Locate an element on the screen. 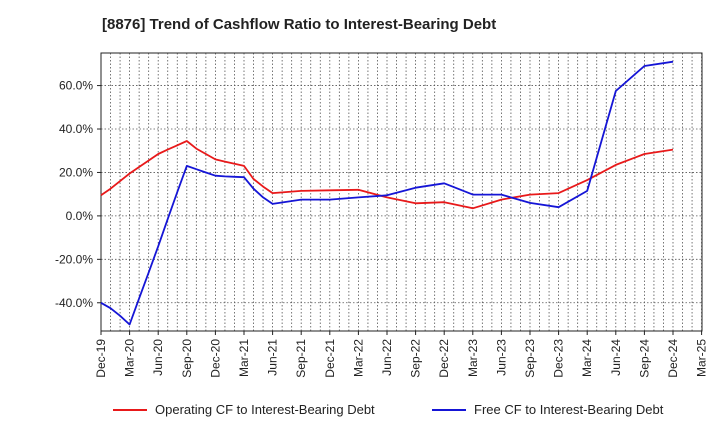  x-tick-label: Sep-20 is located at coordinates (187, 358).